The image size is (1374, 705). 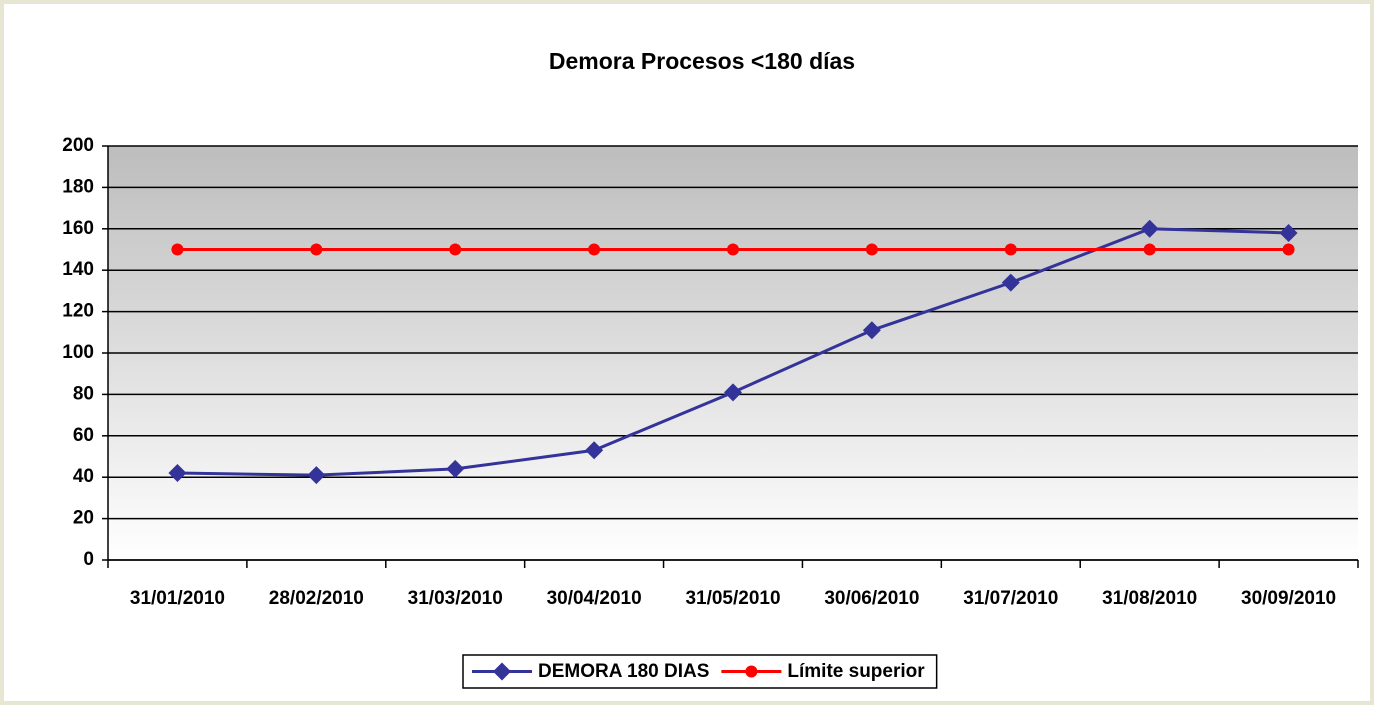 What do you see at coordinates (1149, 598) in the screenshot?
I see `x-tick-label: 31/08/2010` at bounding box center [1149, 598].